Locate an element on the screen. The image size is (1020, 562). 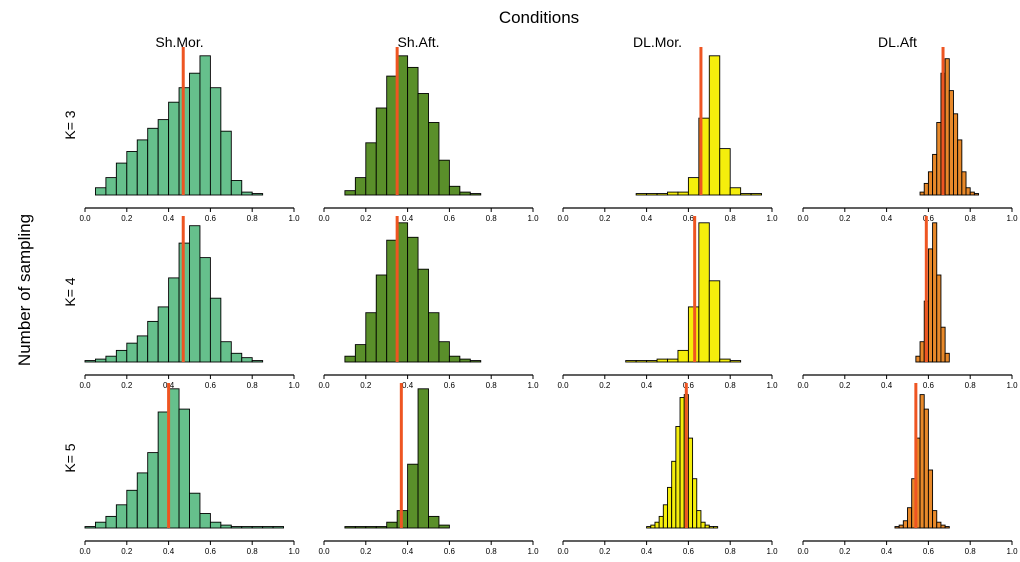
column-title: DL.Mor. is located at coordinates (657, 42).